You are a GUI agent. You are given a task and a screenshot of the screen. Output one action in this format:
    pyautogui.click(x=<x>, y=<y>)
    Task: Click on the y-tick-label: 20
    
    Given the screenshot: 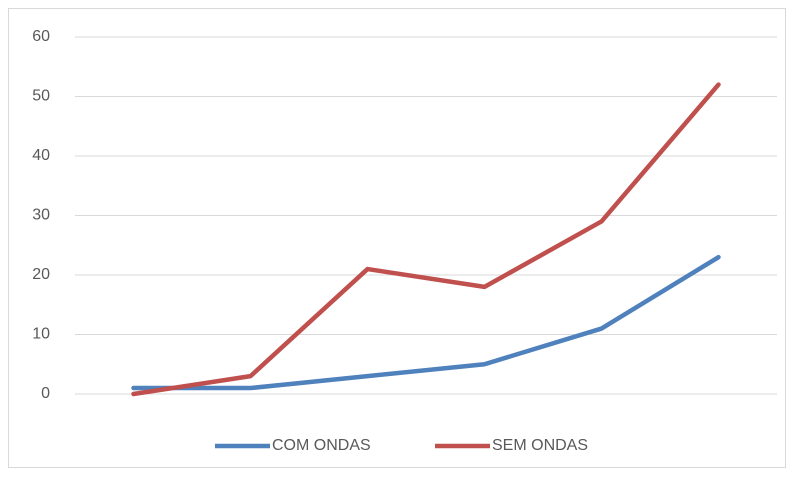 What is the action you would take?
    pyautogui.click(x=41, y=274)
    